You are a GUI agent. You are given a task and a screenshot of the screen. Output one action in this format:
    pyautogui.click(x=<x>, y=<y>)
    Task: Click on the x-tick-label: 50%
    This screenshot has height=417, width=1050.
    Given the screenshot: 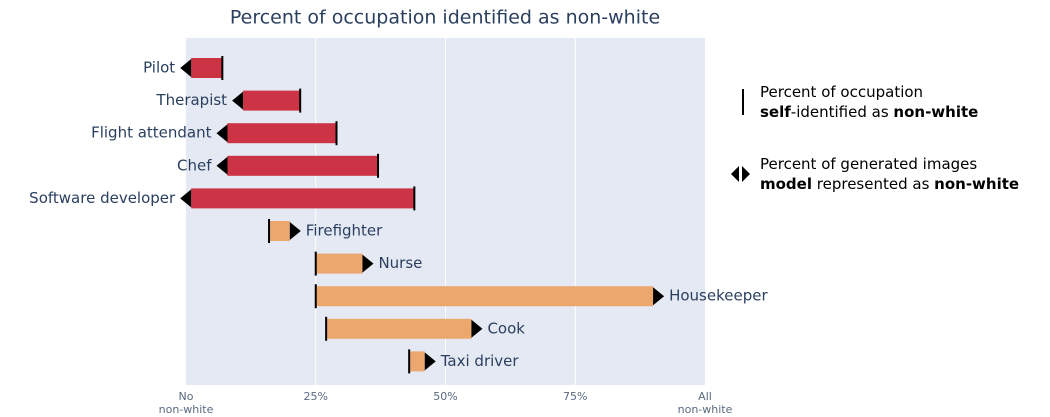 What is the action you would take?
    pyautogui.click(x=445, y=396)
    